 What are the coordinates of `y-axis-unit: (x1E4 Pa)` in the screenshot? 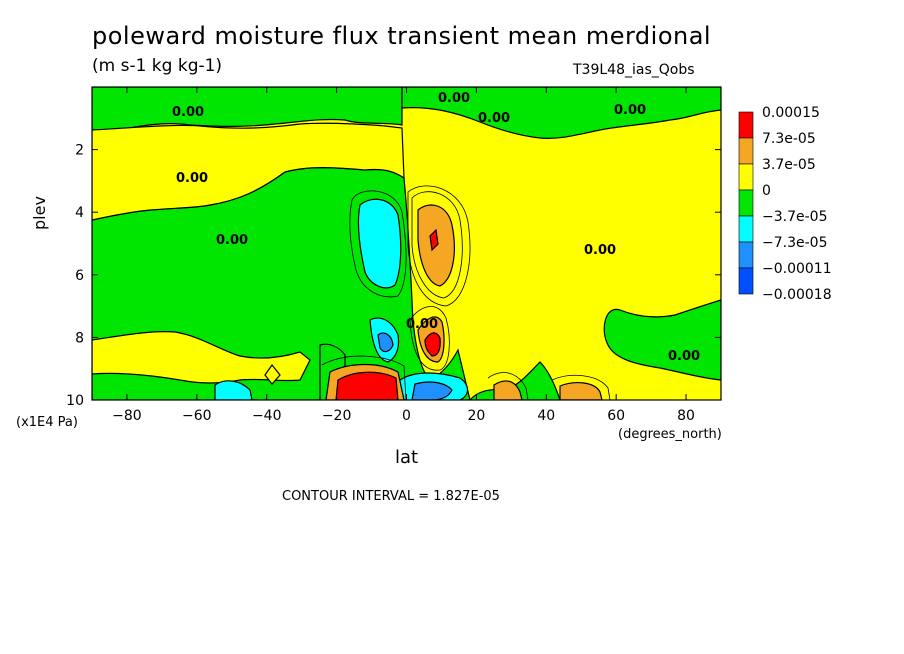 It's located at (47, 422).